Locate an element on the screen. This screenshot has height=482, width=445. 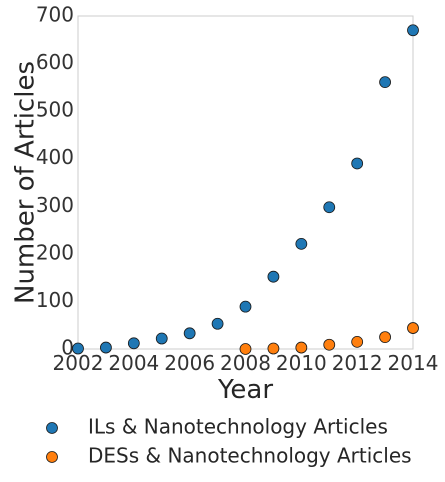
y-tick-label: 500 is located at coordinates (55, 110).